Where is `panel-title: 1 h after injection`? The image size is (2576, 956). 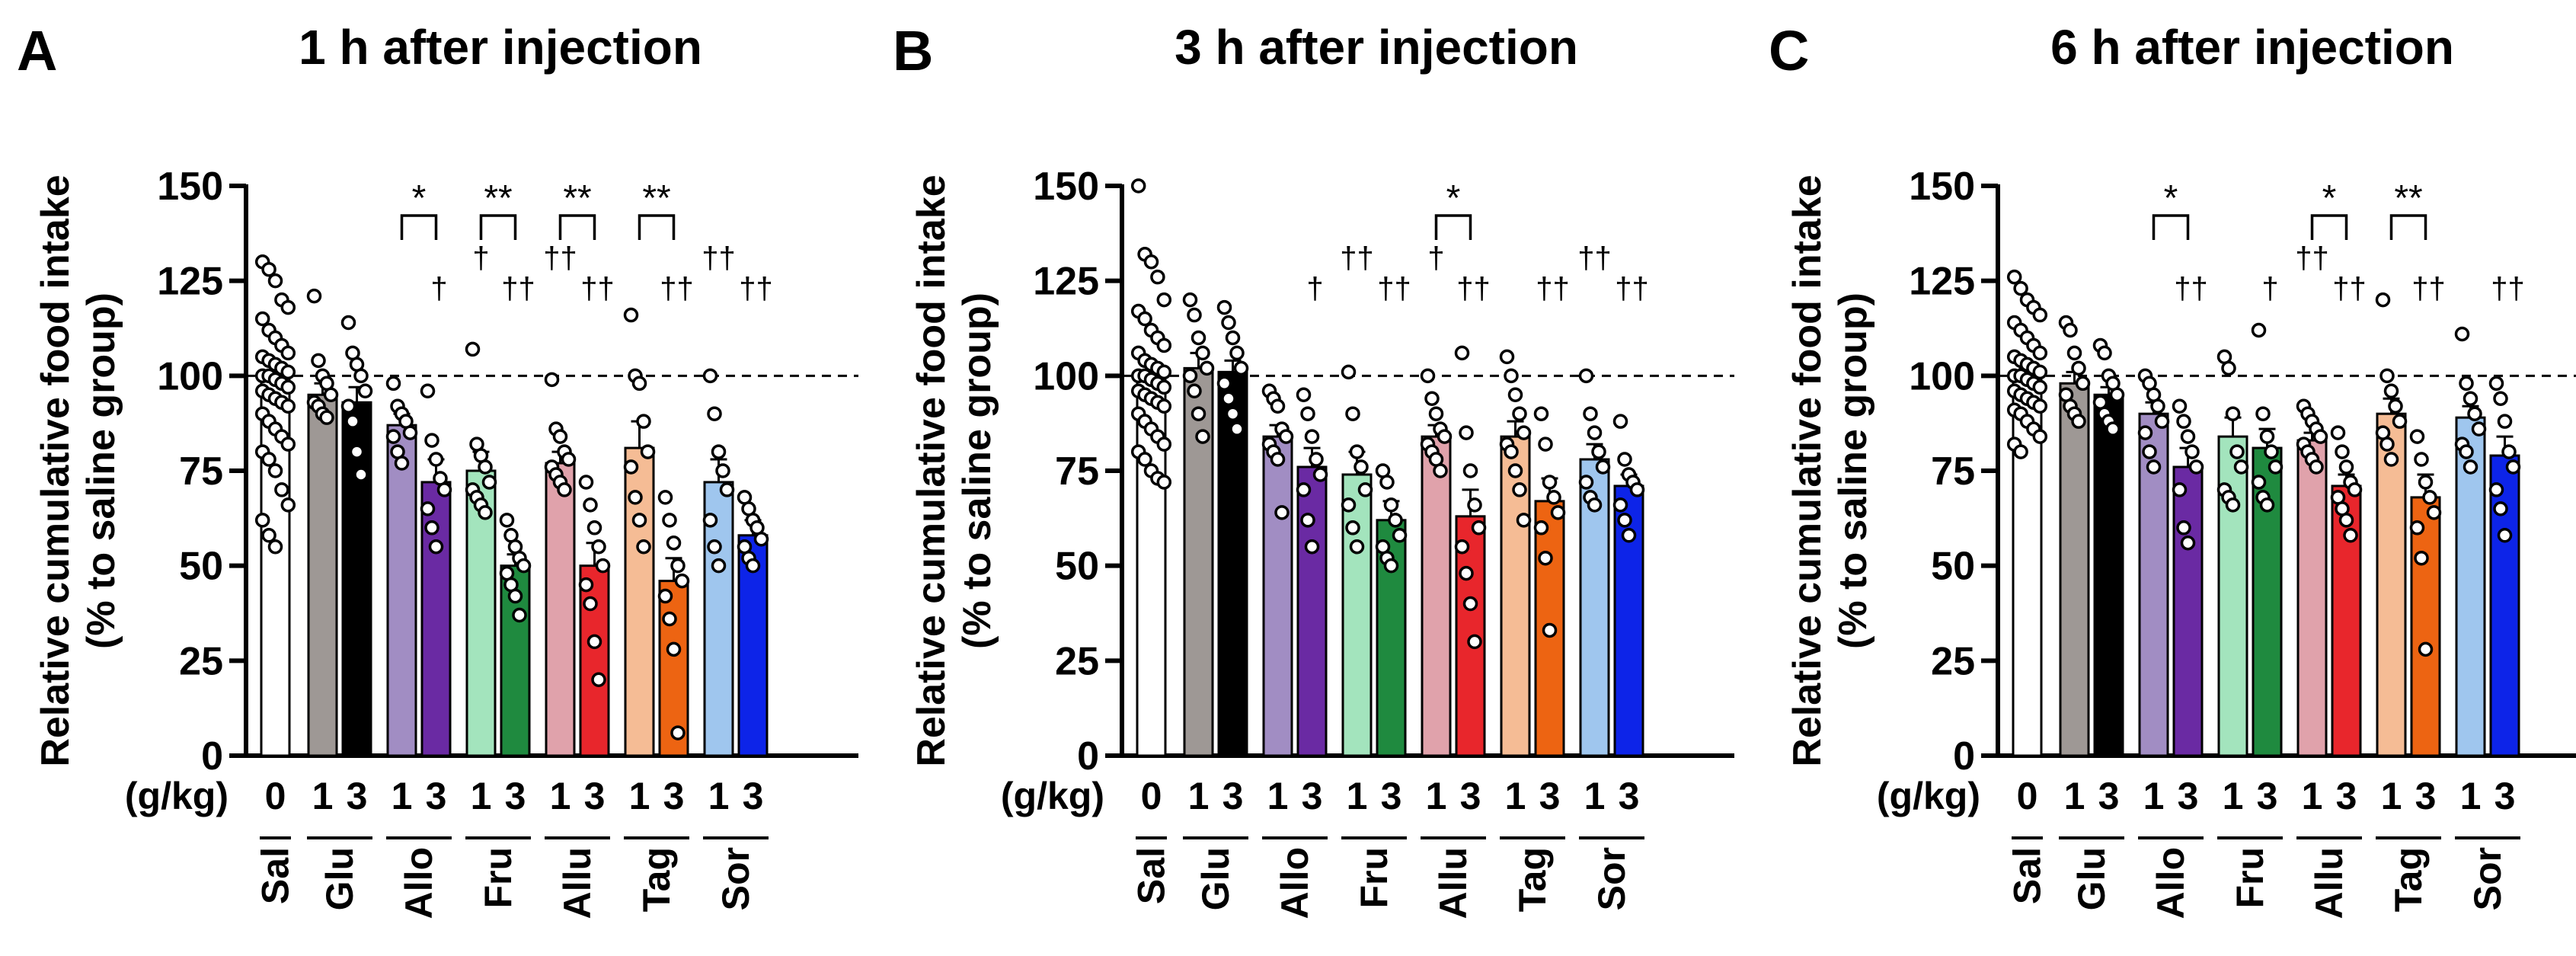 panel-title: 1 h after injection is located at coordinates (500, 47).